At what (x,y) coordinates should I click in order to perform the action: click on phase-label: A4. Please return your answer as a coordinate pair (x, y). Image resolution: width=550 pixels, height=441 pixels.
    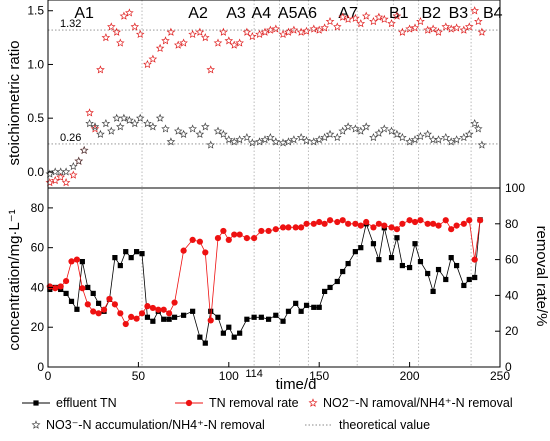
    Looking at the image, I should click on (262, 13).